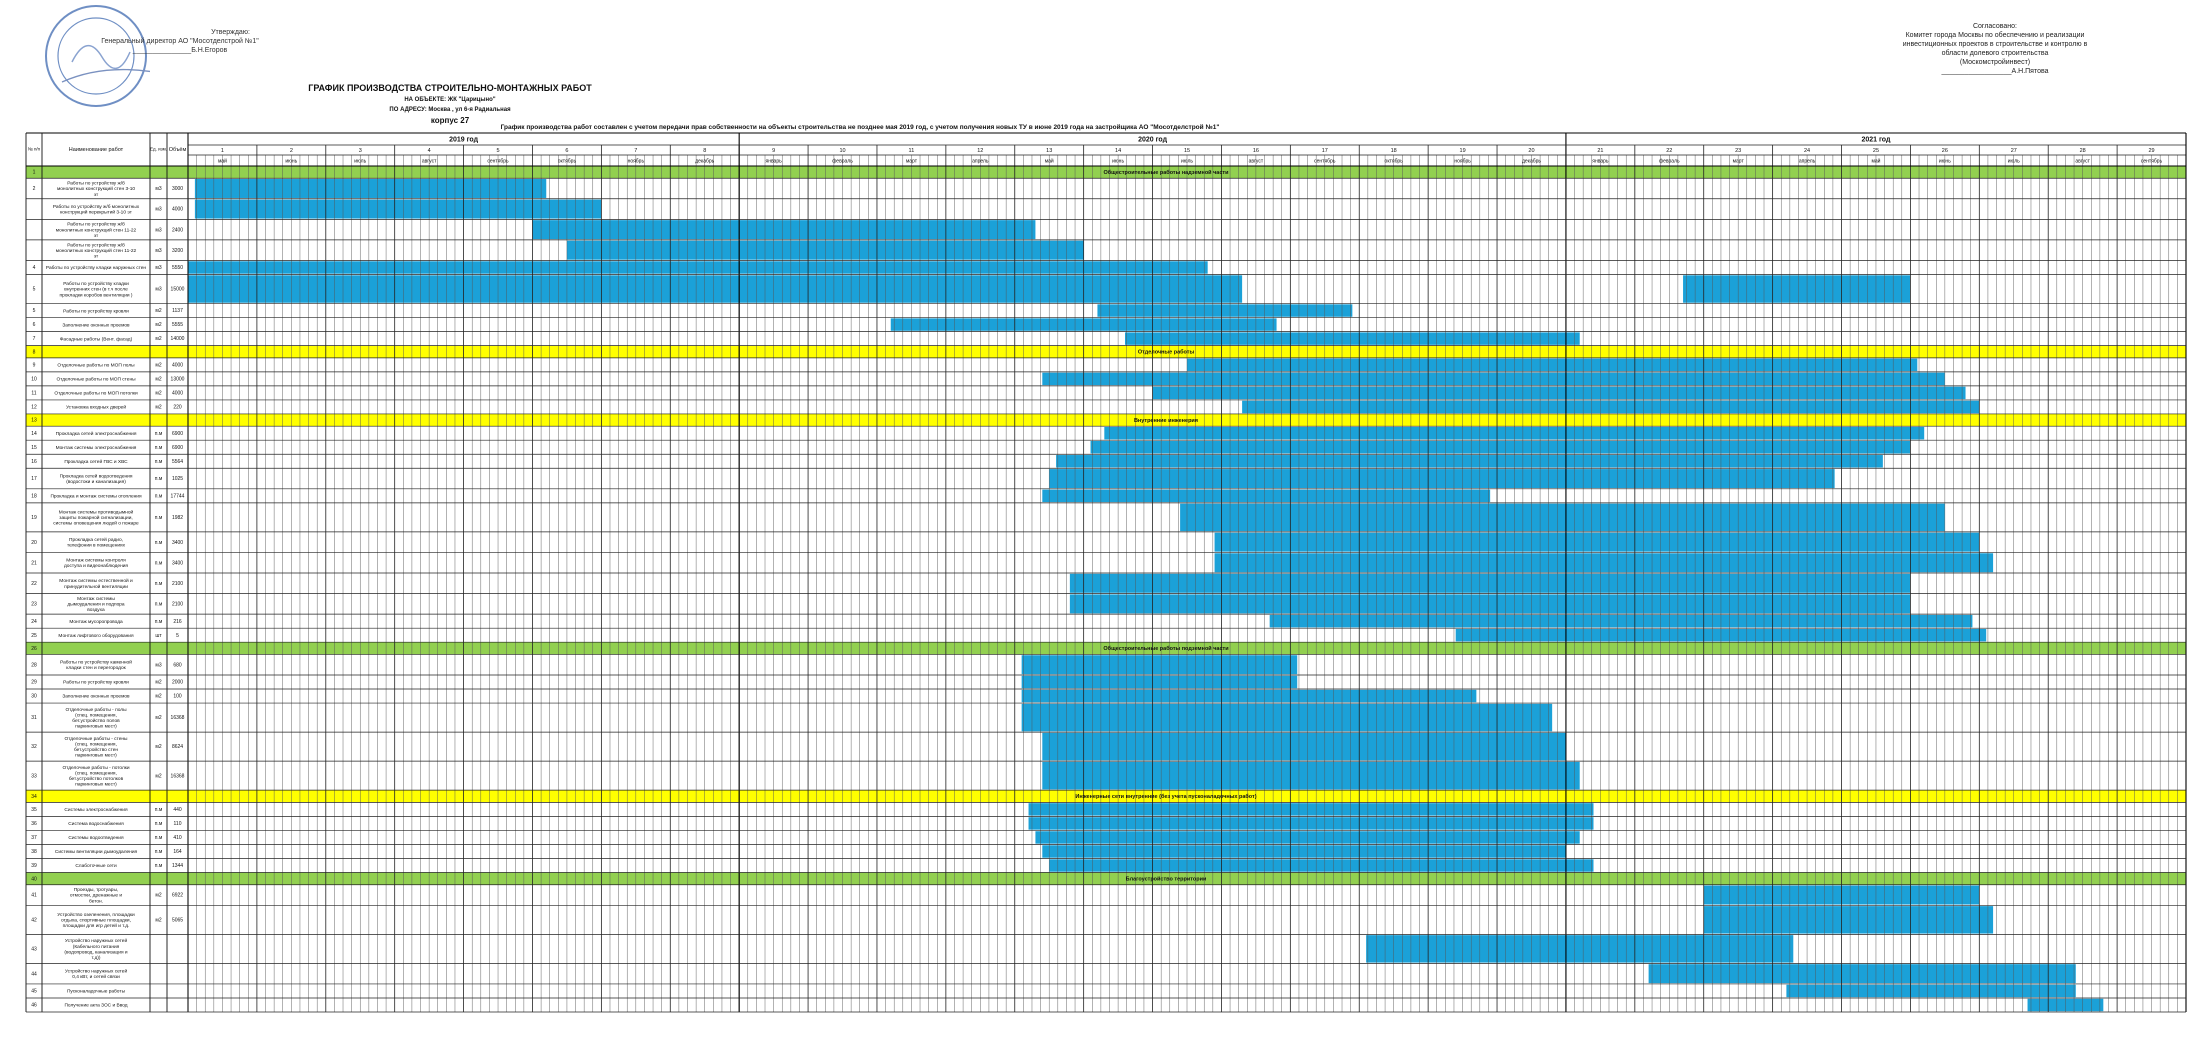 This screenshot has height=1064, width=2200. I want to click on approval-left-line: Утверждаю:, so click(230, 32).